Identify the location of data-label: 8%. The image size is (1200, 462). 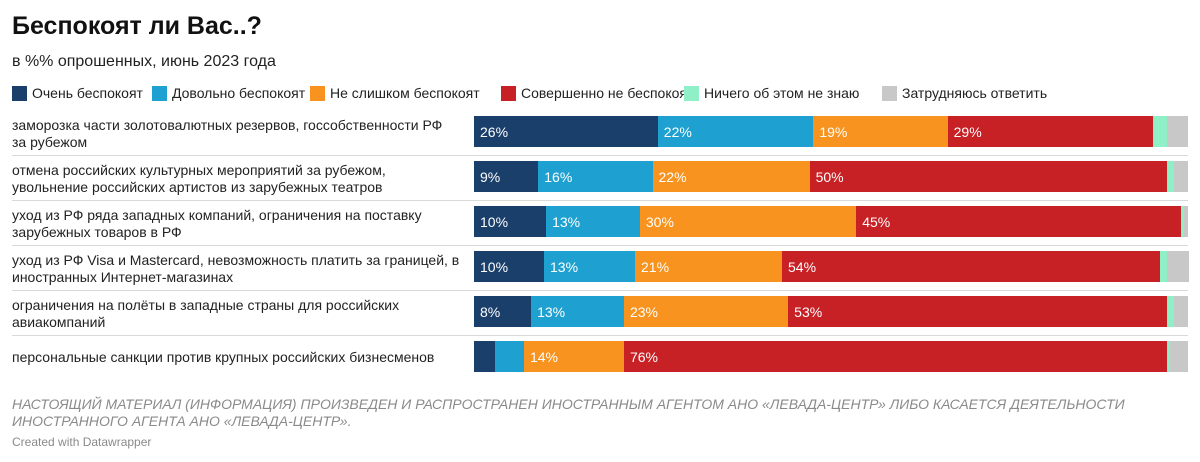
(490, 312).